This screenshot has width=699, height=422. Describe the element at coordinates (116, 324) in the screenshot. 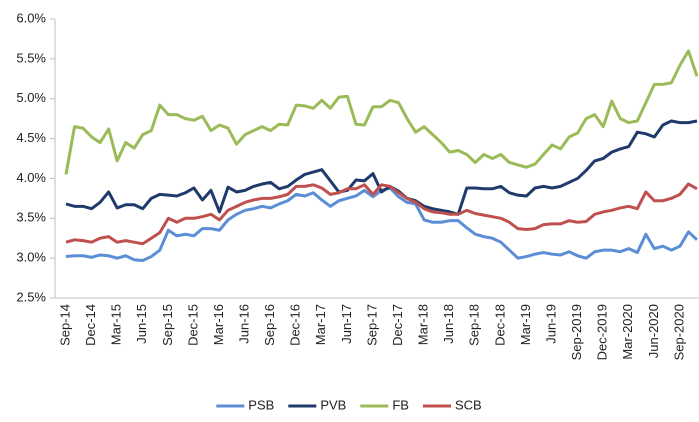

I see `x-tick-label: Mar-15` at that location.